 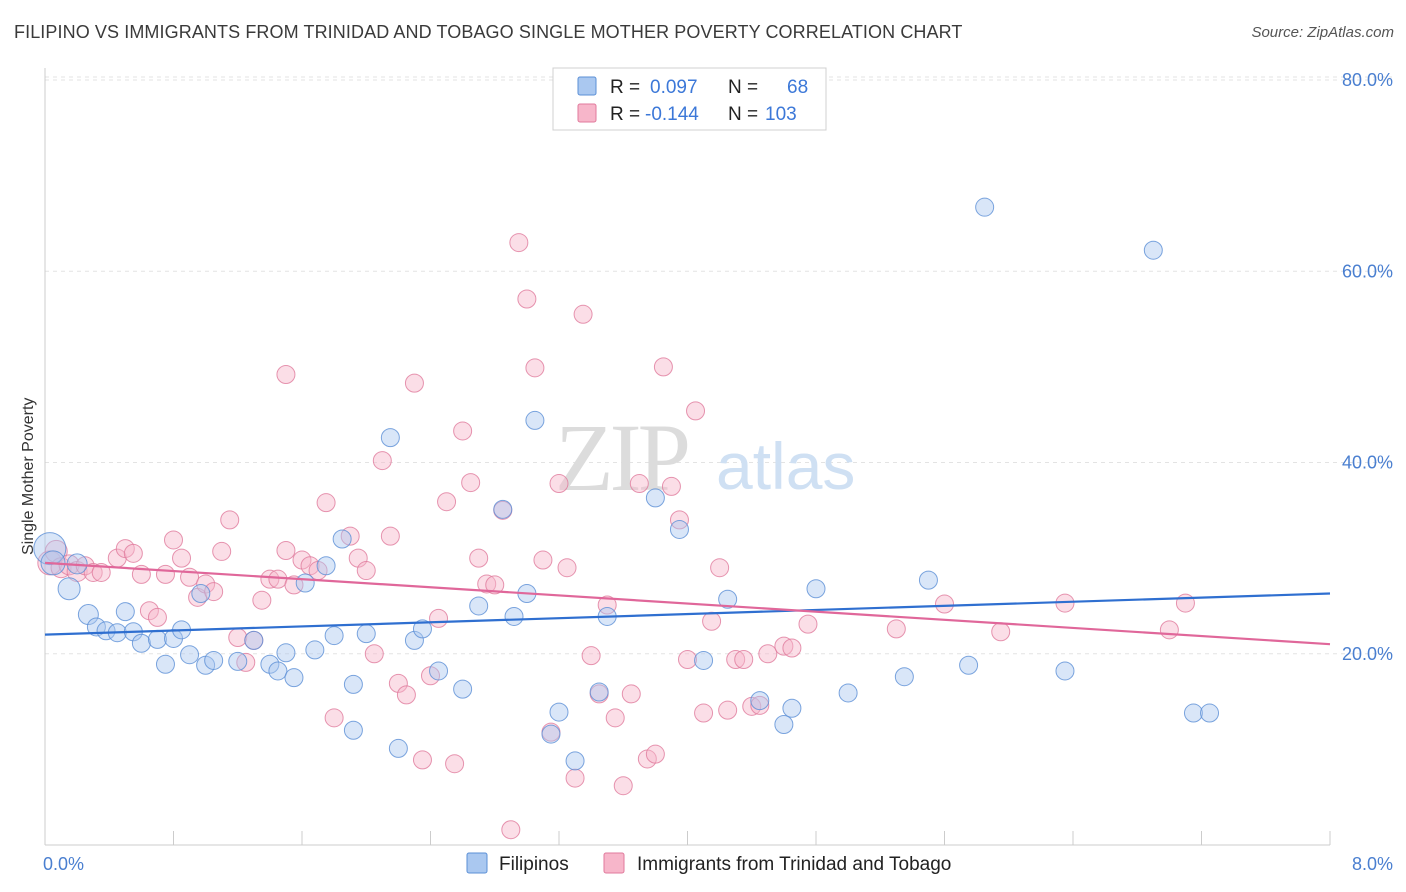 What do you see at coordinates (63, 864) in the screenshot?
I see `x-tick-label: 0.0%` at bounding box center [63, 864].